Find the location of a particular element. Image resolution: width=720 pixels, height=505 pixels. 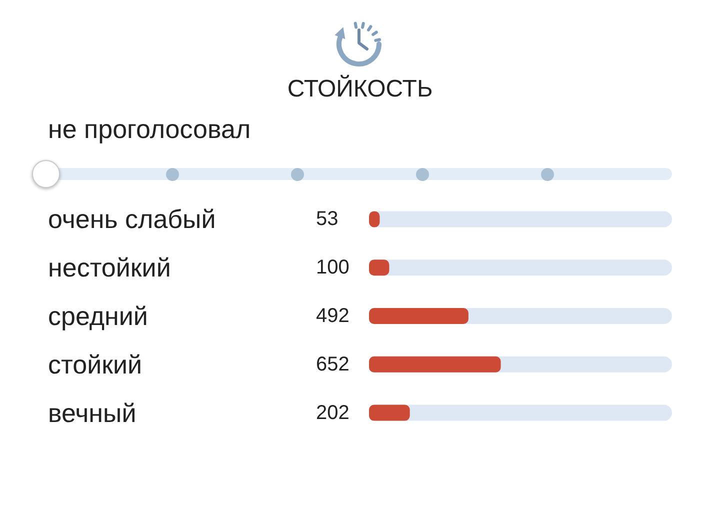

data-label: 100 is located at coordinates (333, 267).